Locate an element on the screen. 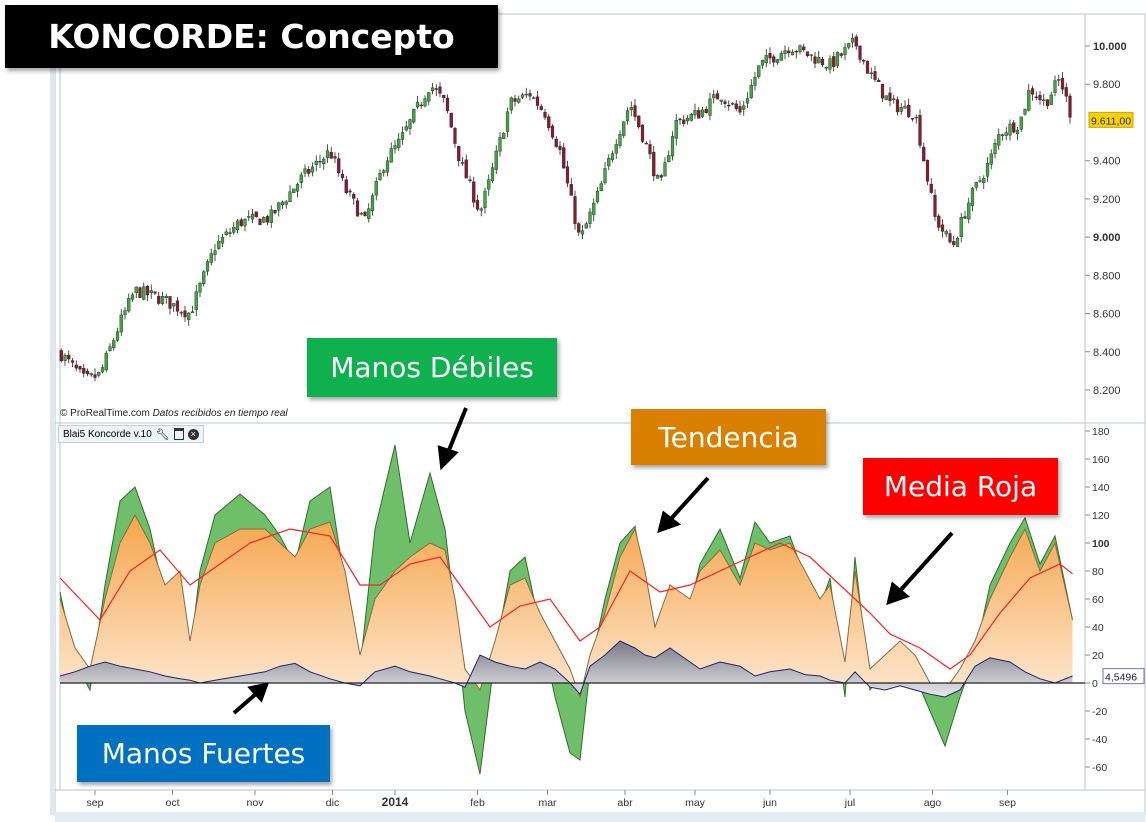  y-tick-label: 0 is located at coordinates (1095, 684).